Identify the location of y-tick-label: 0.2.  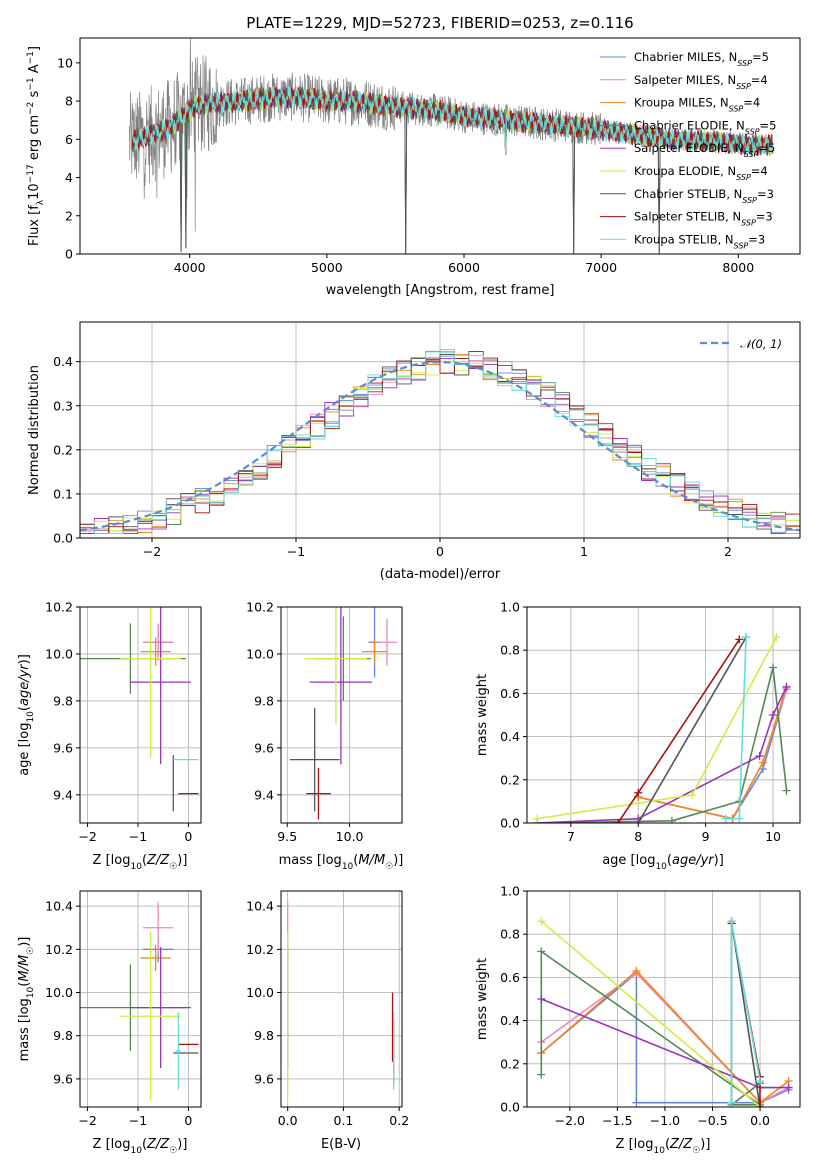
(510, 779).